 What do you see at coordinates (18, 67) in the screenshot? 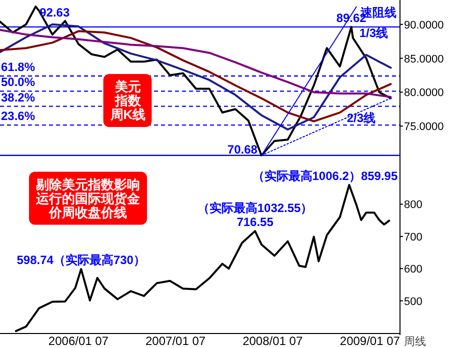
I see `annotation: 61.8%` at bounding box center [18, 67].